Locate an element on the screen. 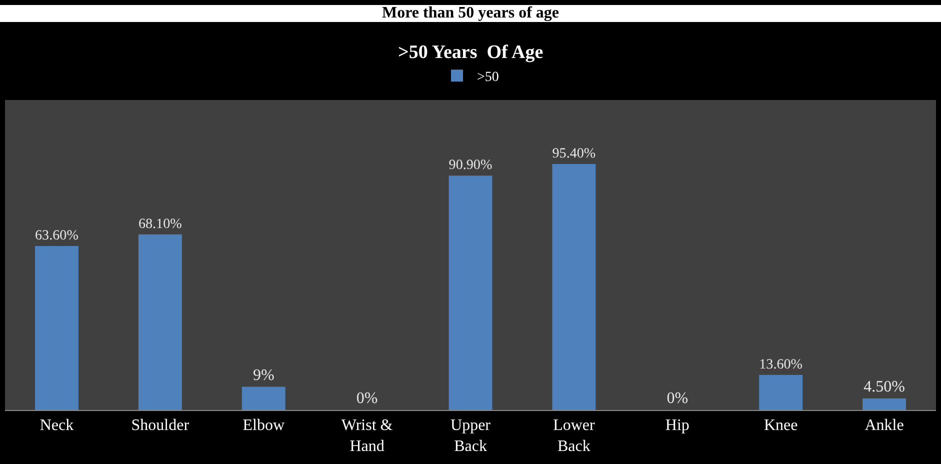 Image resolution: width=941 pixels, height=464 pixels. x-tick-label: Neck is located at coordinates (57, 425).